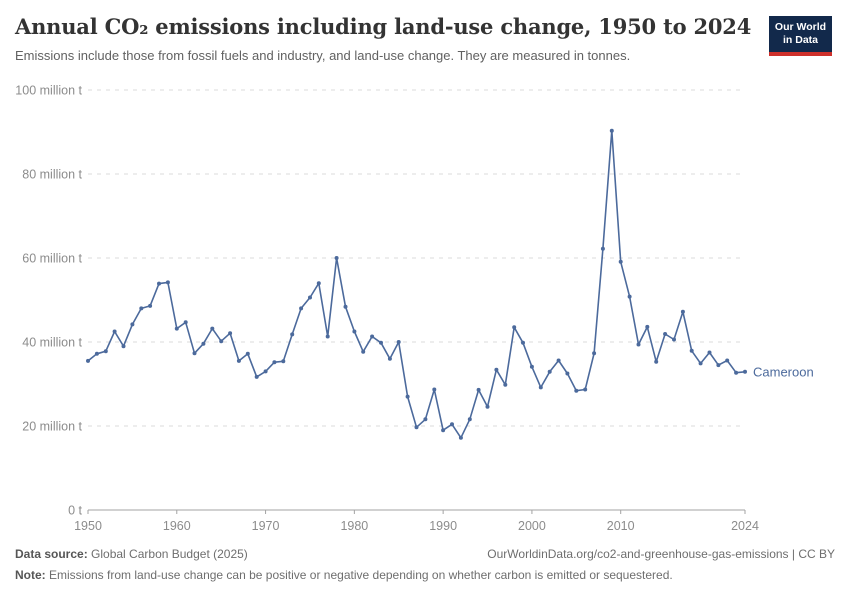 This screenshot has width=850, height=600. Describe the element at coordinates (783, 371) in the screenshot. I see `entity-label-cameroon: Cameroon` at that location.